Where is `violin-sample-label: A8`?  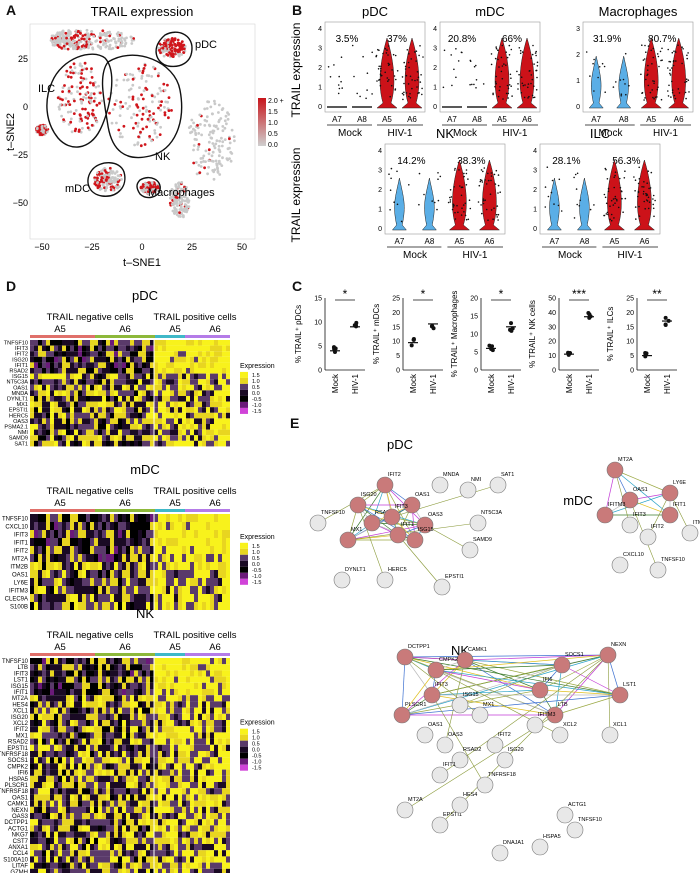 violin-sample-label: A8 is located at coordinates (362, 119).